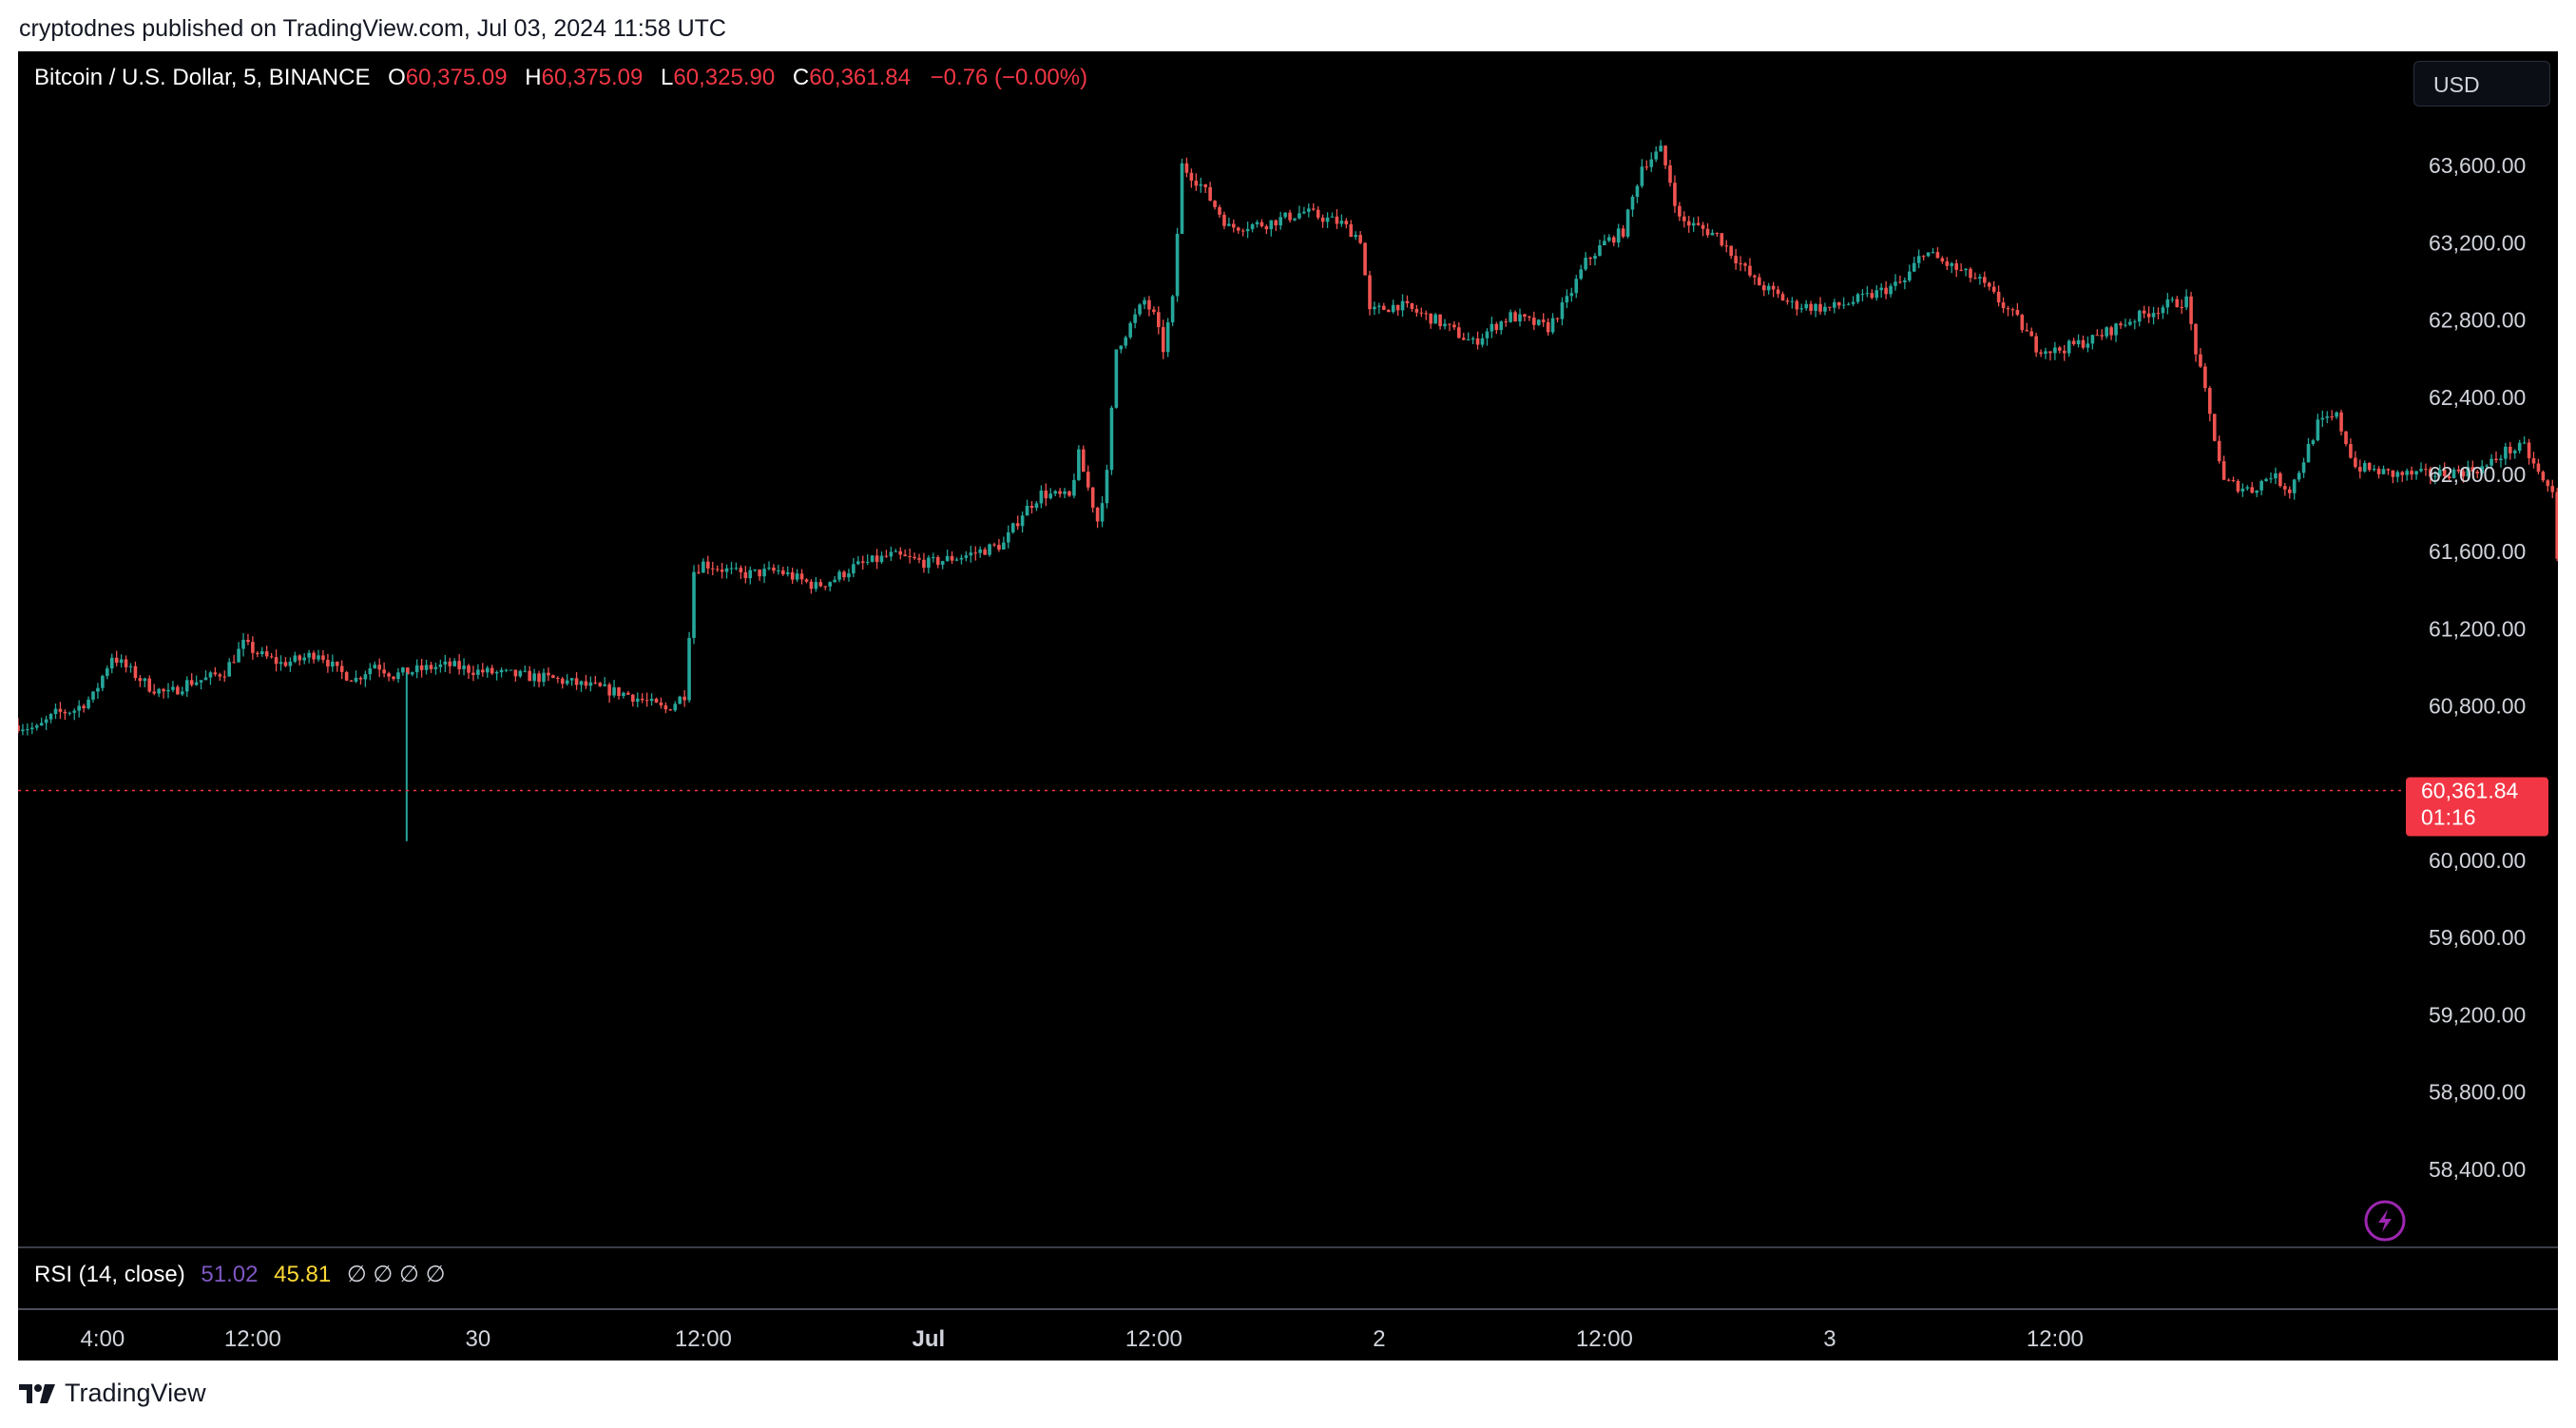 The image size is (2576, 1428). Describe the element at coordinates (109, 1275) in the screenshot. I see `rsi-label: RSI (14, close)` at that location.